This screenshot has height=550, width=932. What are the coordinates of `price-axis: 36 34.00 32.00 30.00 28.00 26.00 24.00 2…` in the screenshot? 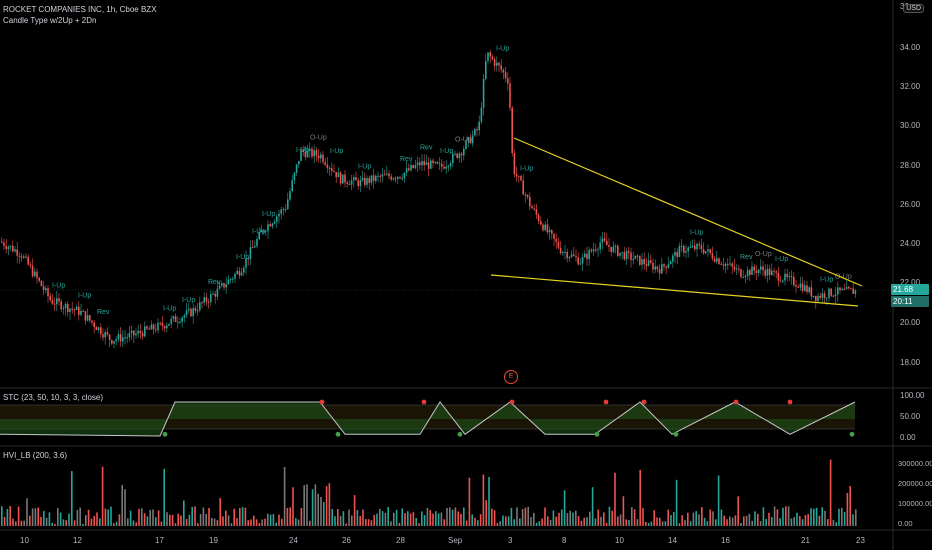 It's located at (910, 184).